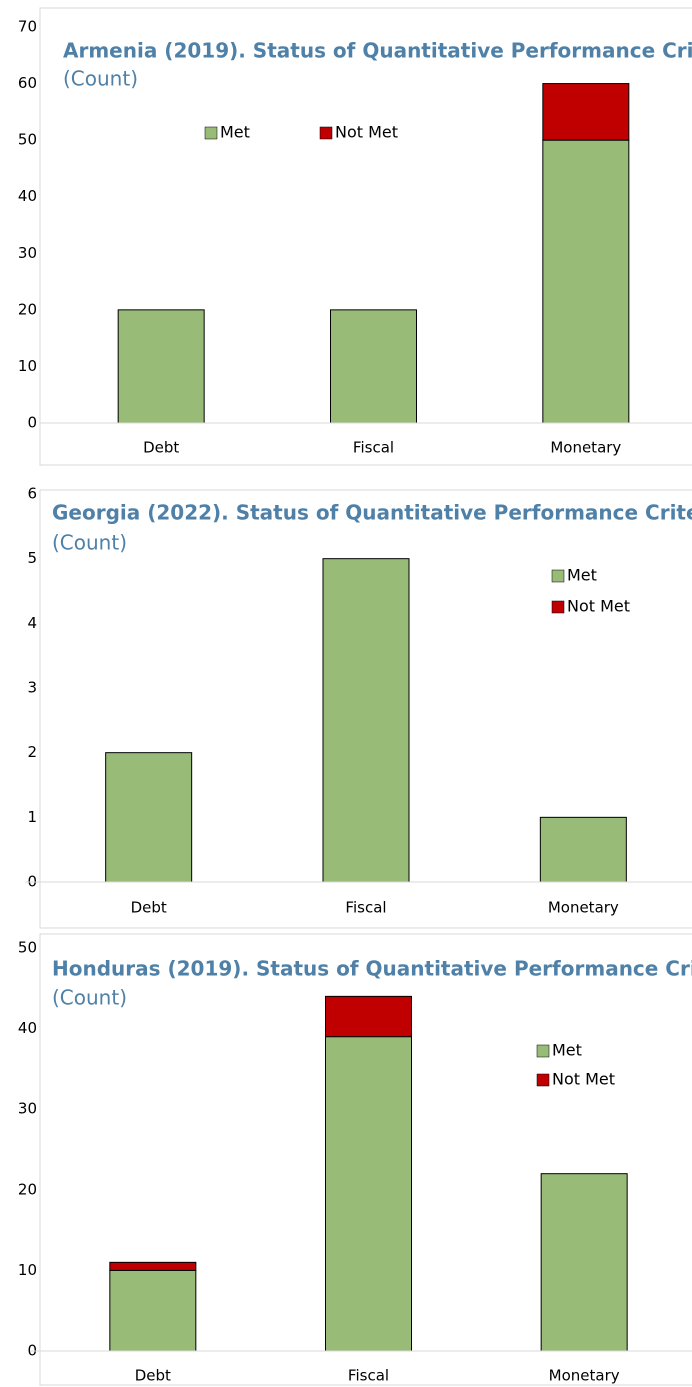 Image resolution: width=692 pixels, height=1387 pixels. I want to click on y-tick-label: 1, so click(32, 817).